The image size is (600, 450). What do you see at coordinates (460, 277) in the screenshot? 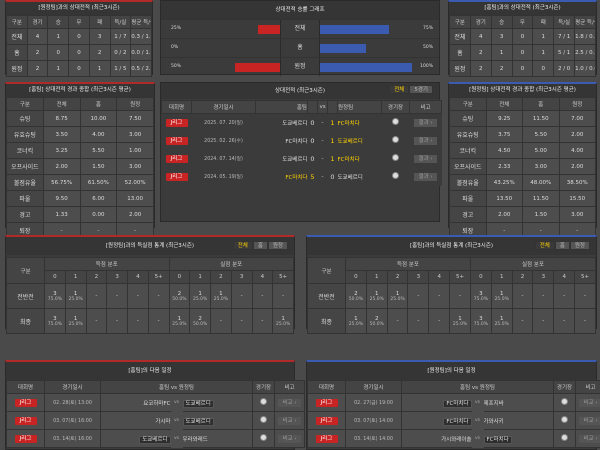
I see `goal-count-header: 5+` at bounding box center [460, 277].